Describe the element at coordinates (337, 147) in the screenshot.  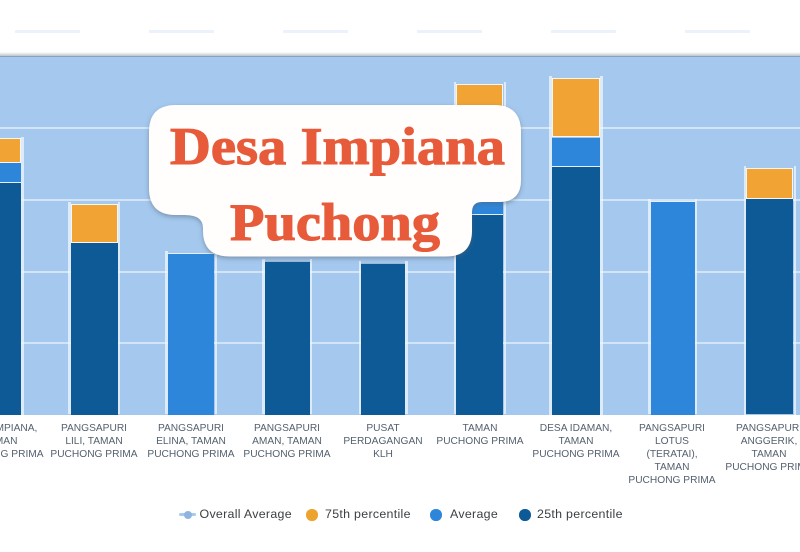
I see `svg-text: Desa Impiana` at that location.